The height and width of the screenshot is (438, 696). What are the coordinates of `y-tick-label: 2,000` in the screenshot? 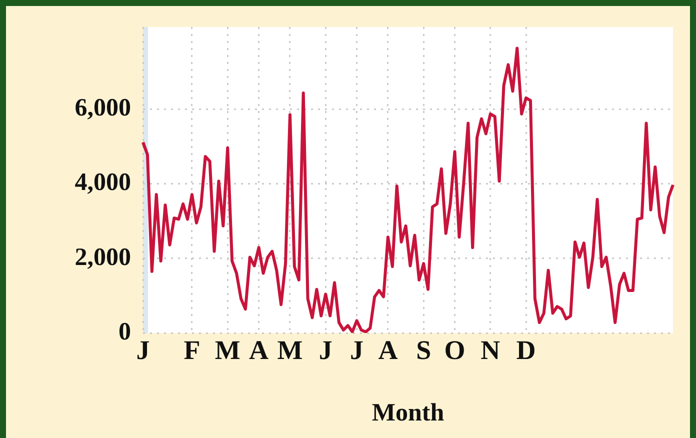 It's located at (102, 257).